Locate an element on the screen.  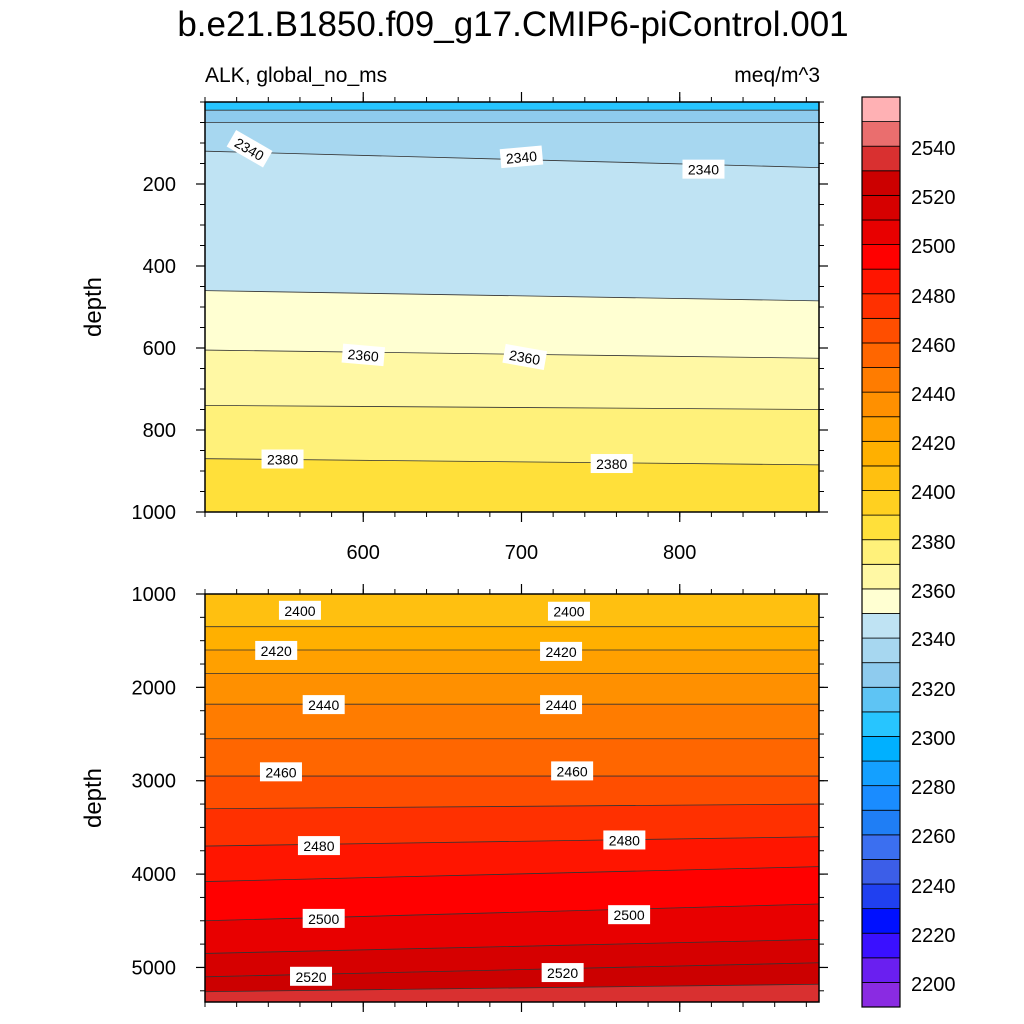
right-subtitle: meq/m^3 is located at coordinates (777, 75).